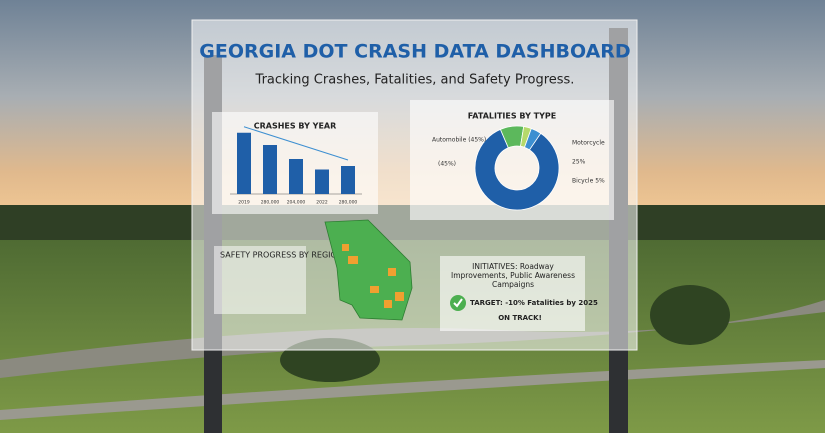 This screenshot has width=825, height=433. I want to click on georgia-map, so click(368, 270).